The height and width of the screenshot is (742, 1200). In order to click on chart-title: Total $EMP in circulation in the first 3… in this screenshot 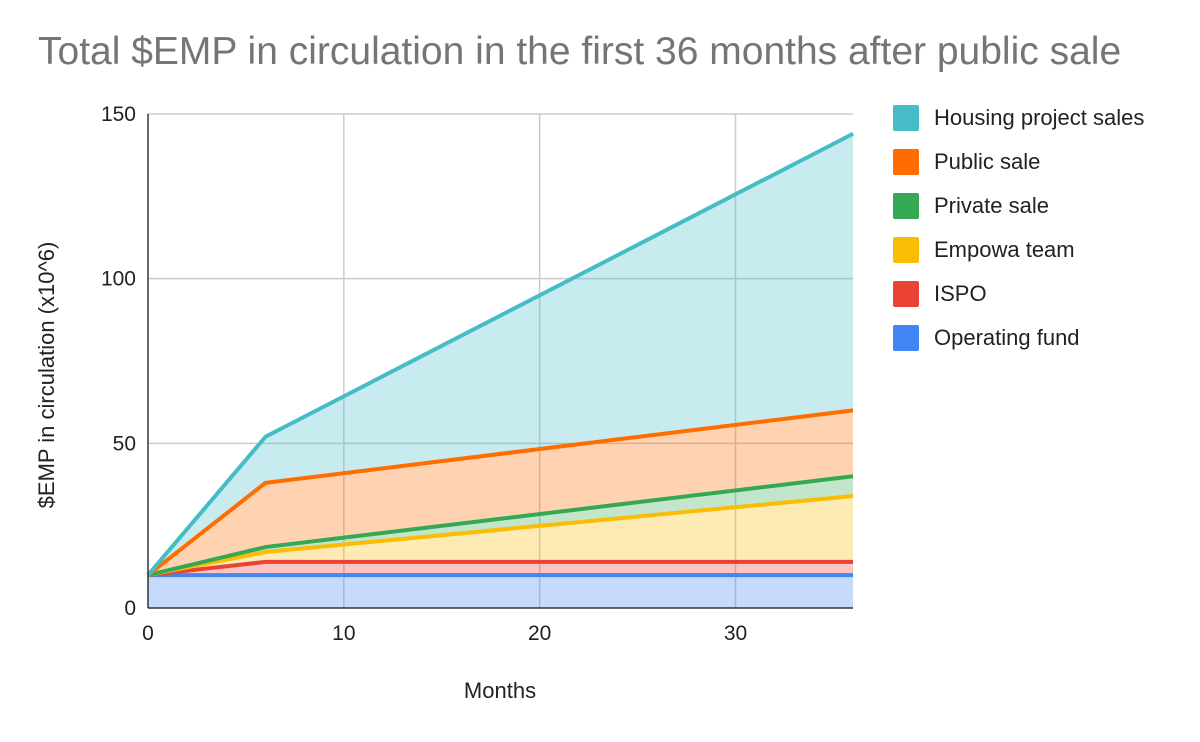, I will do `click(580, 51)`.